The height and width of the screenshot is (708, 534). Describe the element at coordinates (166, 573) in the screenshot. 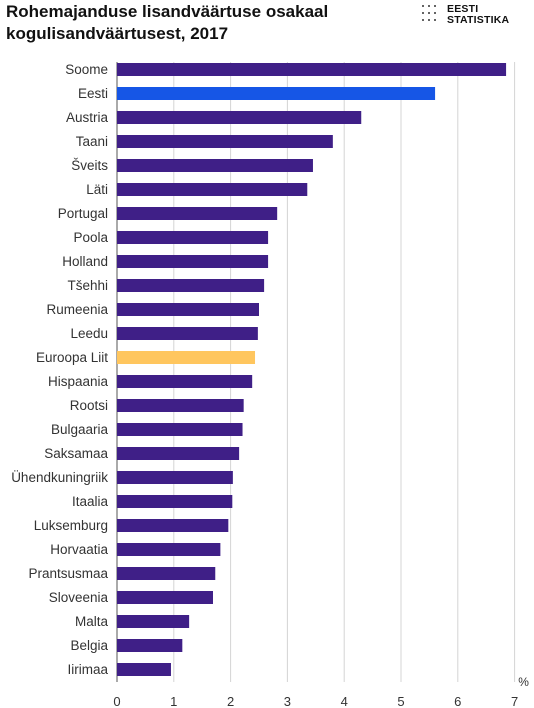

I see `bar-prantsusmaa` at that location.